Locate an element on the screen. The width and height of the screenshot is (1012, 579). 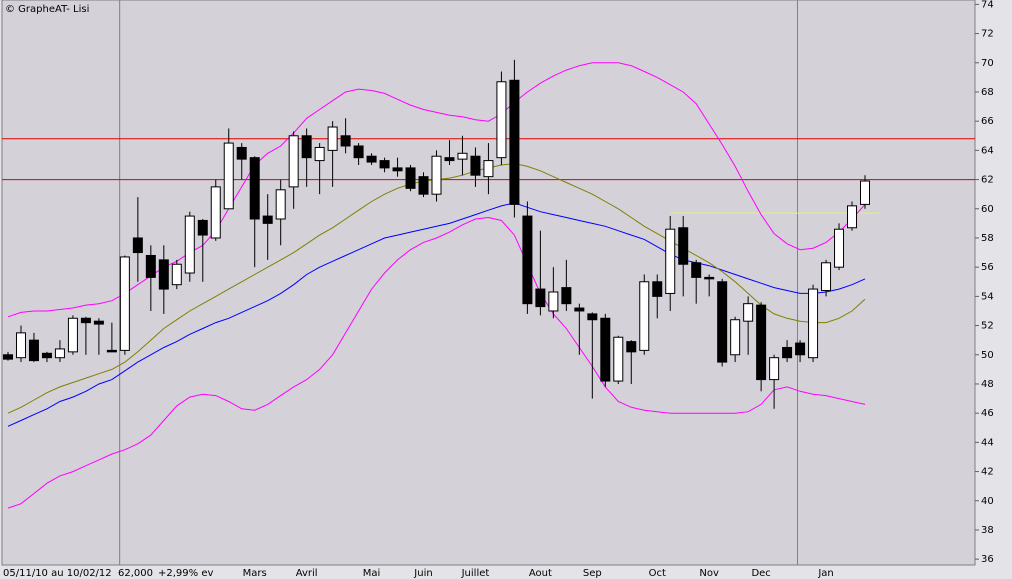
y-tick-label: 50 is located at coordinates (987, 355).